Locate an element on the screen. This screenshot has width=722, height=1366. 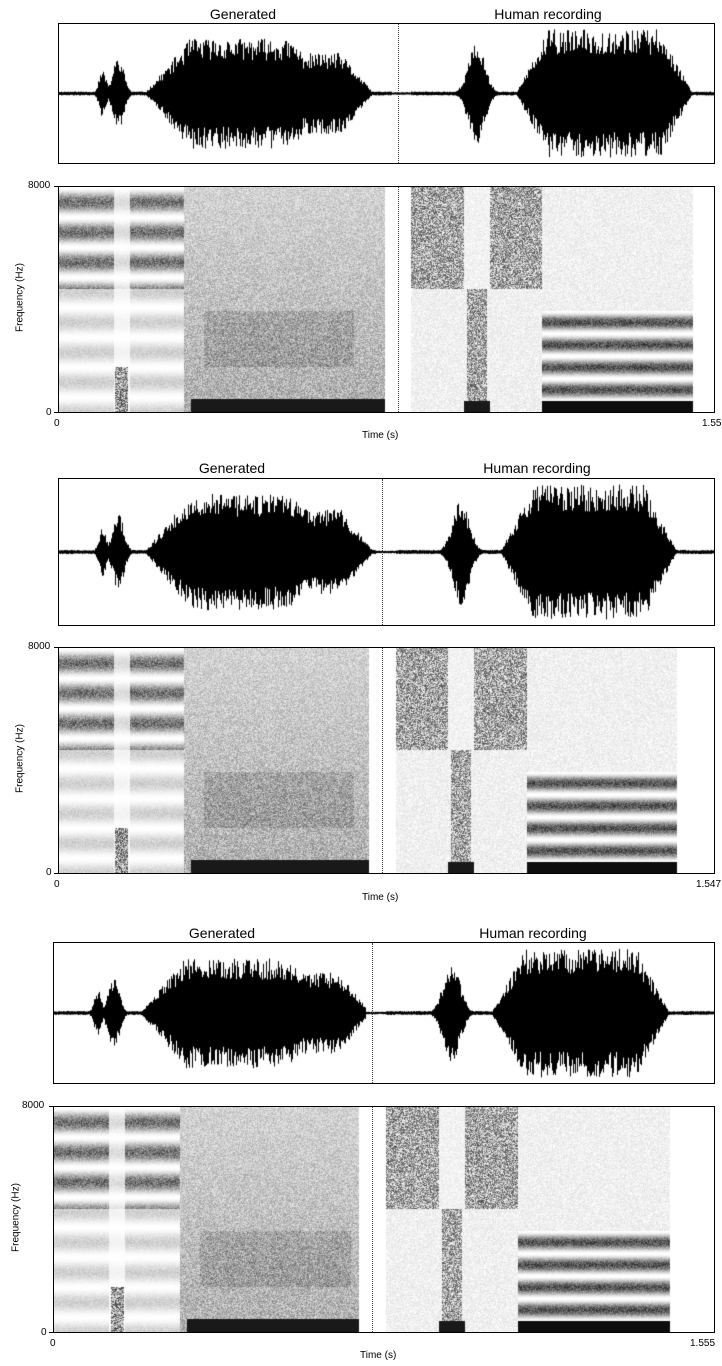
time-end-tick-label: 1.547 is located at coordinates (709, 884).